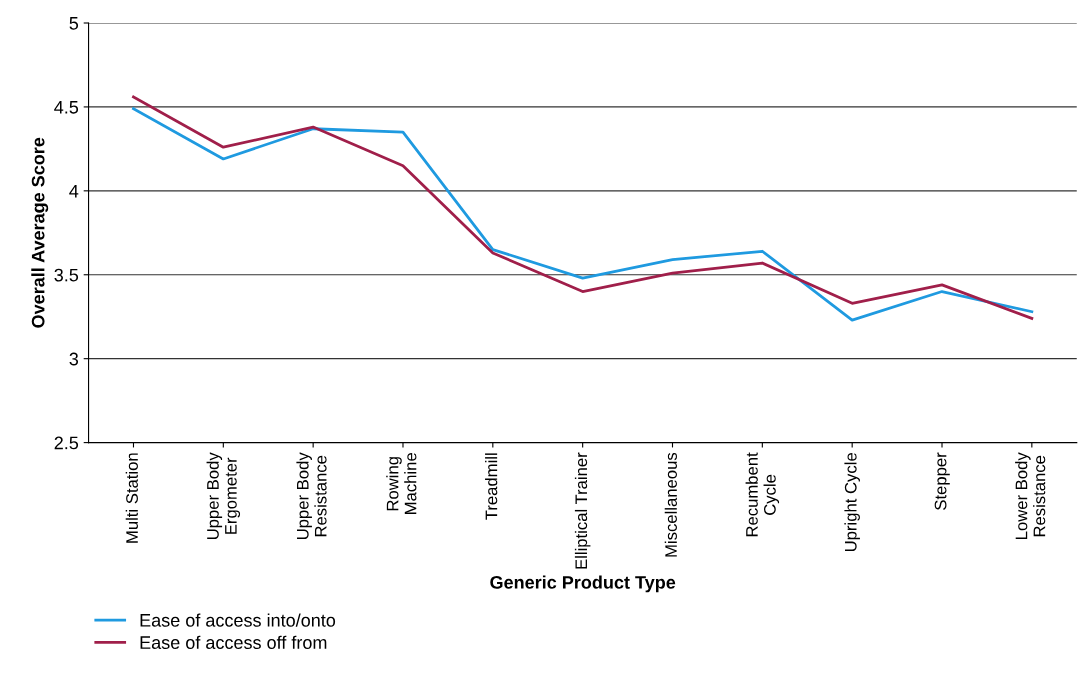  Describe the element at coordinates (491, 486) in the screenshot. I see `x-tick-label: Treadmill` at that location.